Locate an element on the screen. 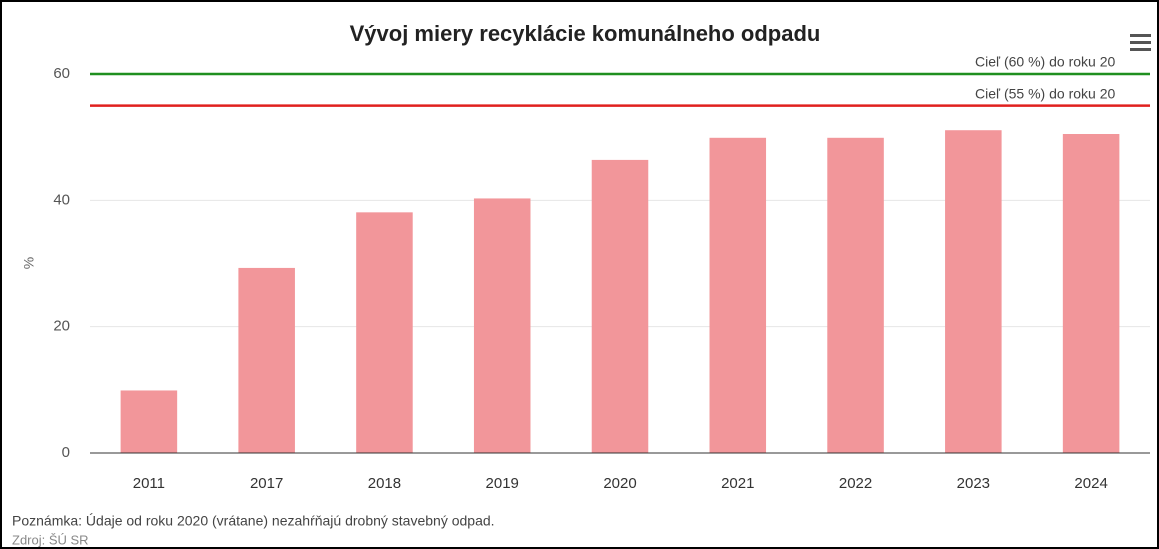  source: Zdroj: ŠÚ SR is located at coordinates (50, 539).